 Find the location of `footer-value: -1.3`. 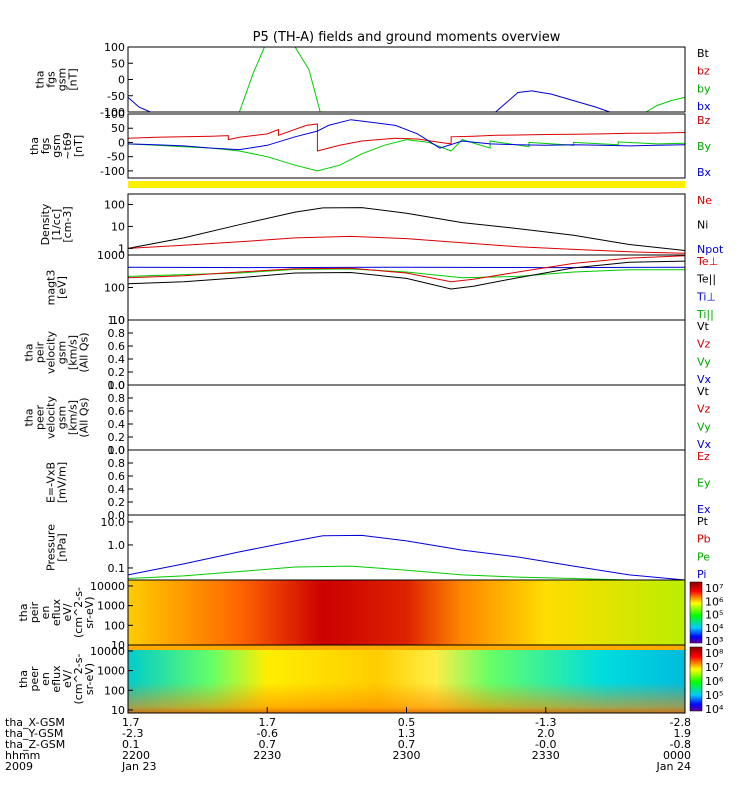

footer-value: -1.3 is located at coordinates (545, 722).